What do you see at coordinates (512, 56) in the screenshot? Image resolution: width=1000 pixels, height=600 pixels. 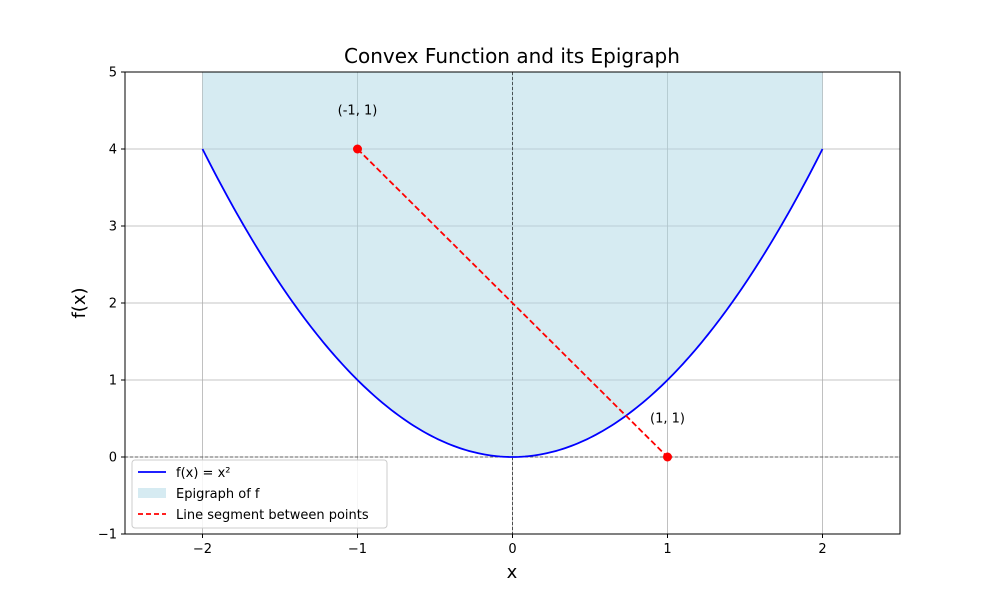 I see `chart-title: Convex Function and its Epigraph` at bounding box center [512, 56].